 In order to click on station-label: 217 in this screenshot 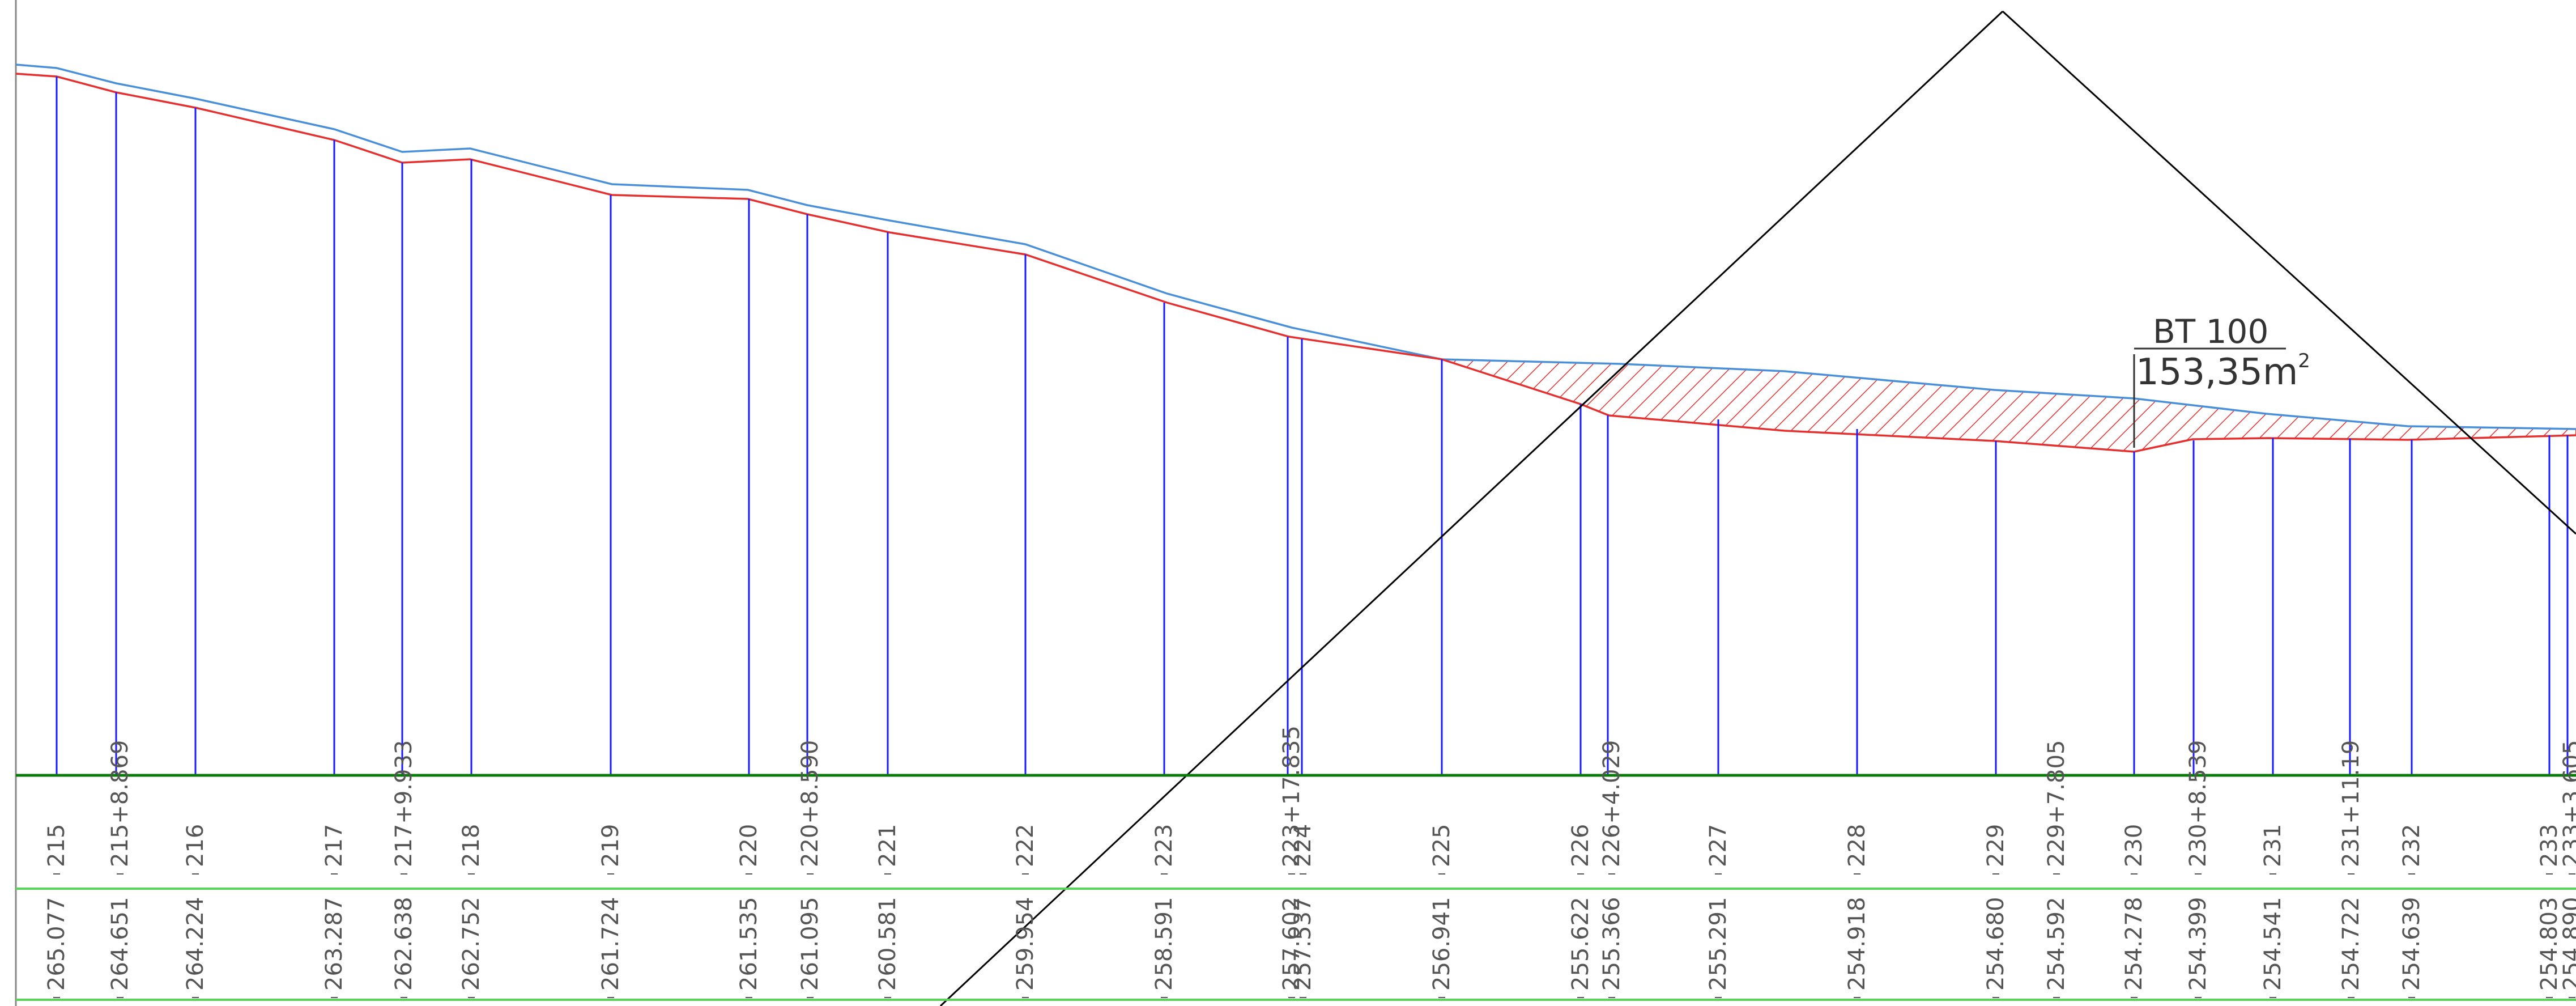, I will do `click(334, 845)`.